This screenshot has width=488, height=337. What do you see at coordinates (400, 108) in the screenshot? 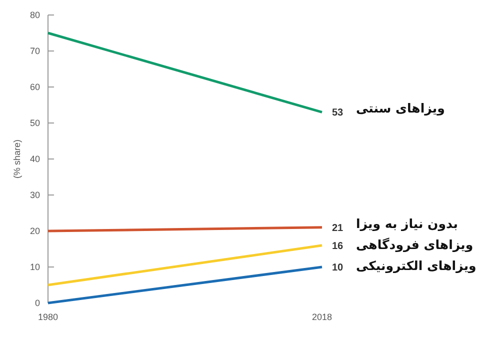
I see `text: ویزاهای سنتی` at bounding box center [400, 108].